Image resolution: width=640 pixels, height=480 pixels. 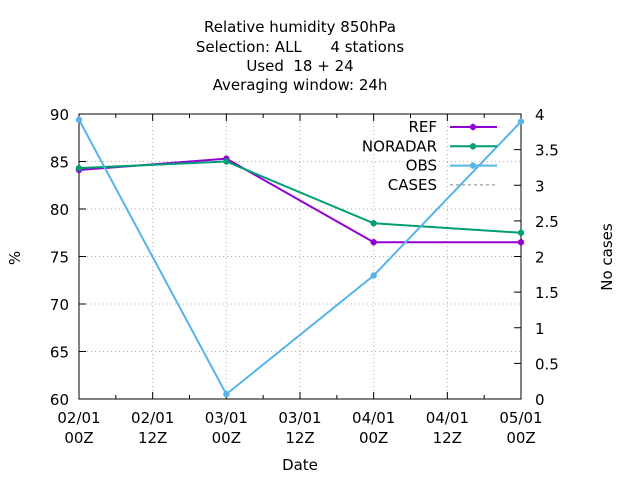 I want to click on y2-tick-label: 1.5, so click(x=547, y=293).